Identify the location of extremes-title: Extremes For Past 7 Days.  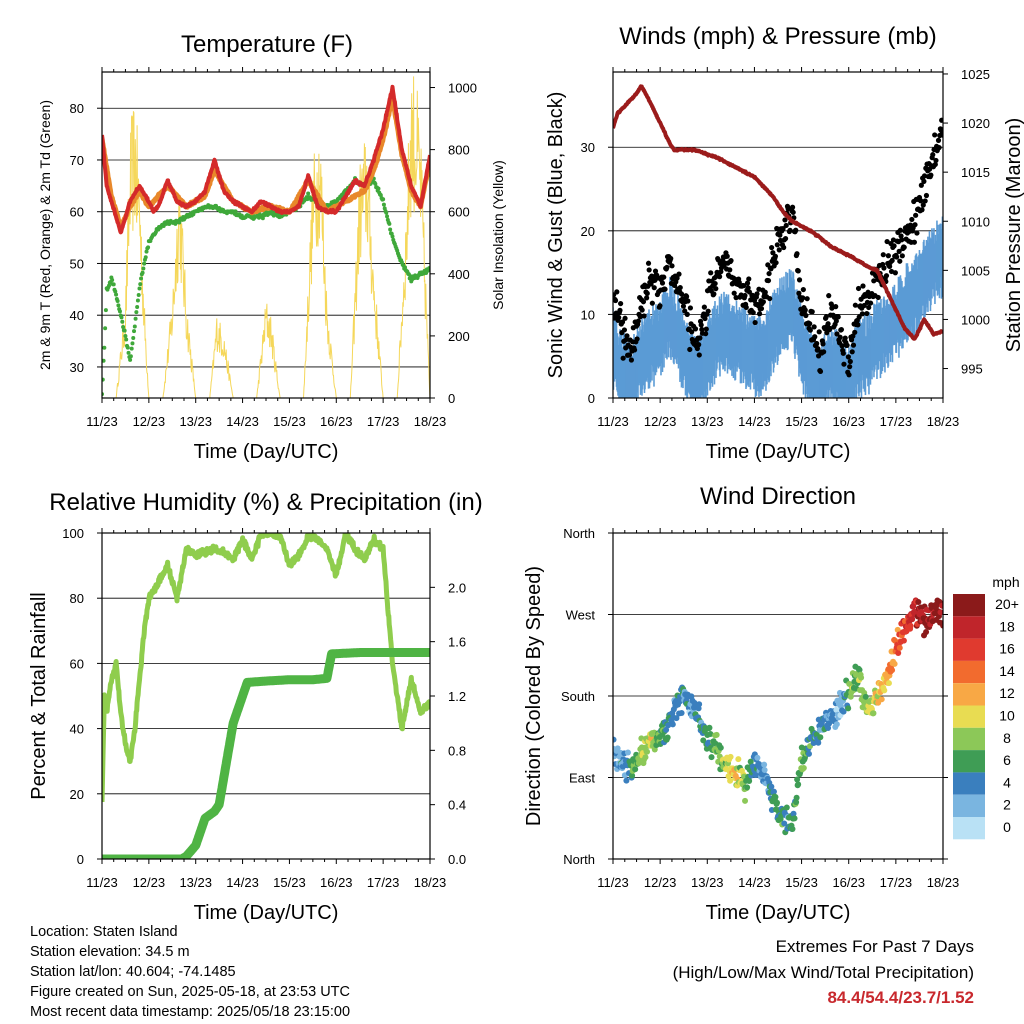
(874, 946).